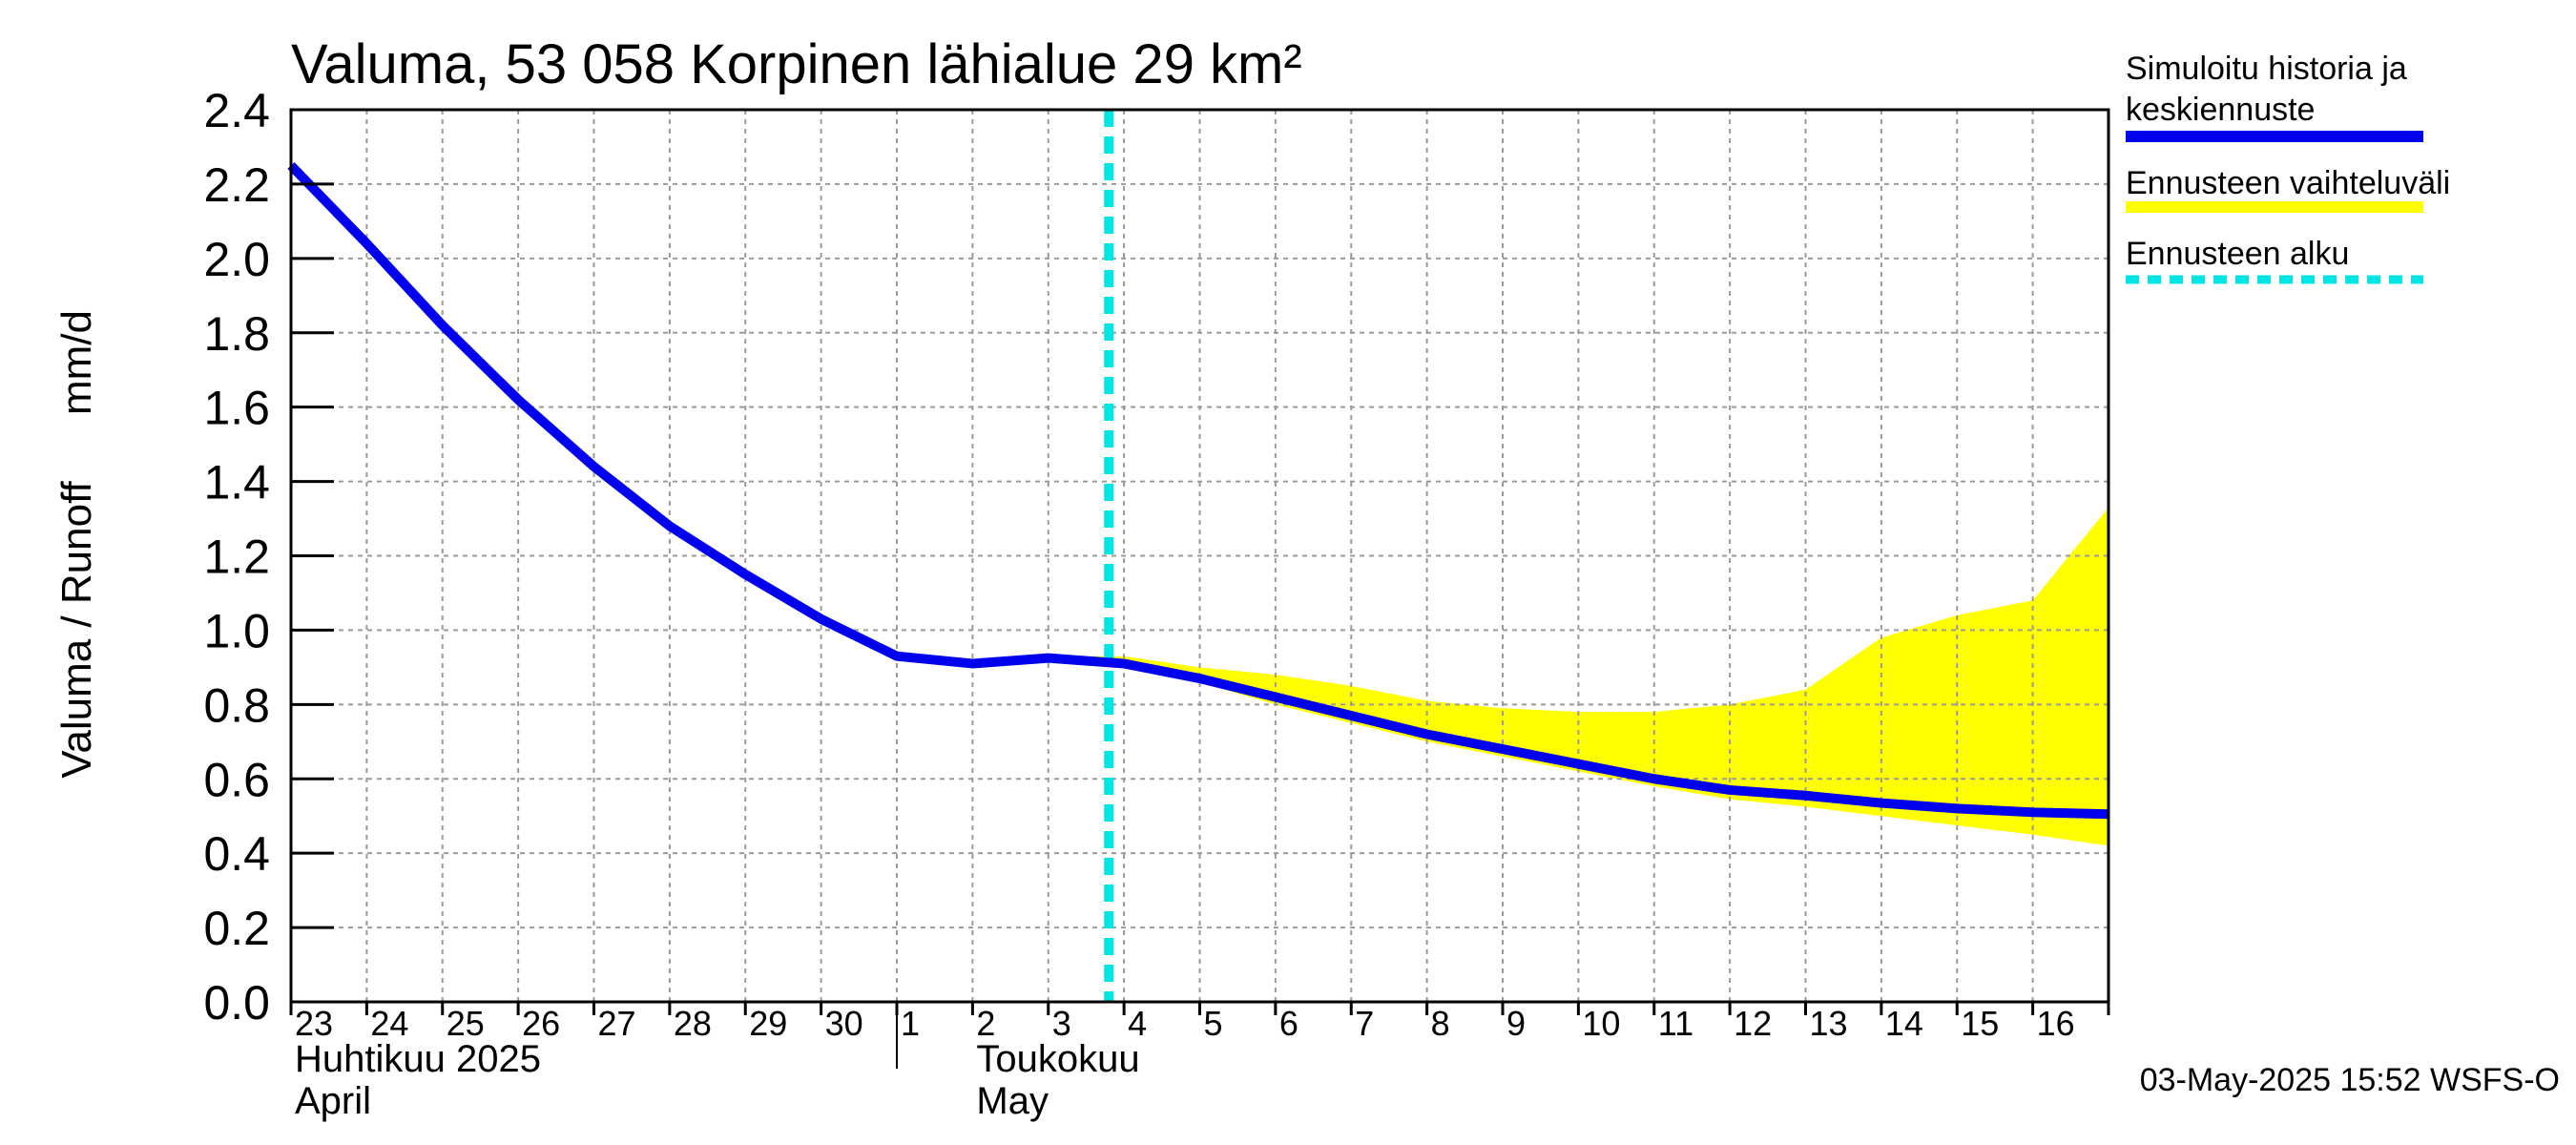  What do you see at coordinates (1516, 1023) in the screenshot?
I see `x-tick-label: 9` at bounding box center [1516, 1023].